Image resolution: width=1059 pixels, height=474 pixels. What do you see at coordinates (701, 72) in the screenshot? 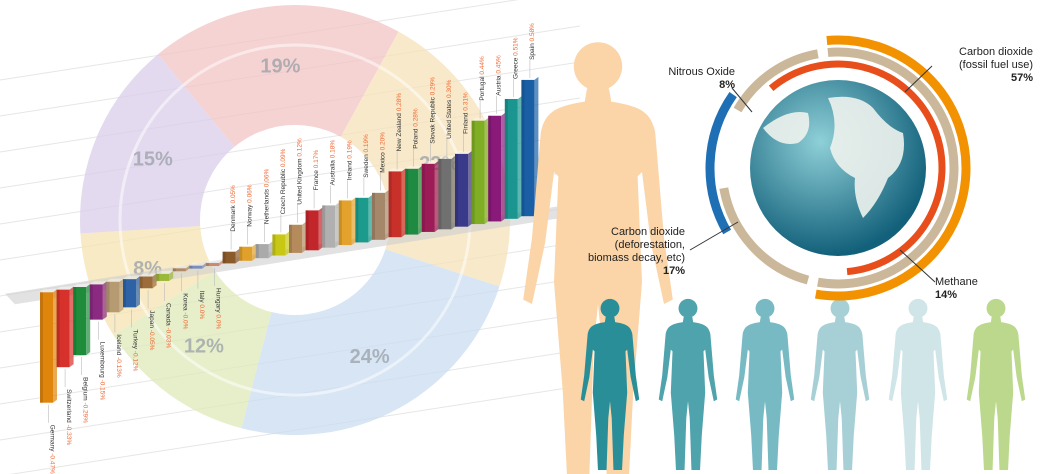
I see `legend-label: Nitrous Oxide` at bounding box center [701, 72].